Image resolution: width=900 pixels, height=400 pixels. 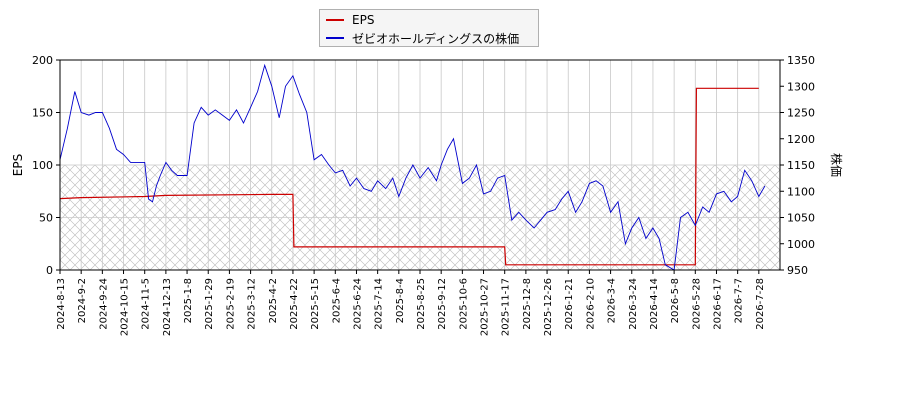 What do you see at coordinates (527, 304) in the screenshot?
I see `x-tick-label: 2025-12-8` at bounding box center [527, 304].